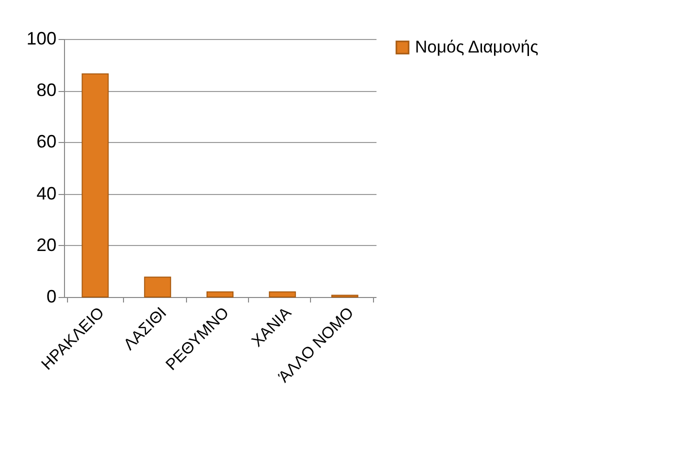  What do you see at coordinates (41, 38) in the screenshot?
I see `y-tick-label: 100` at bounding box center [41, 38].